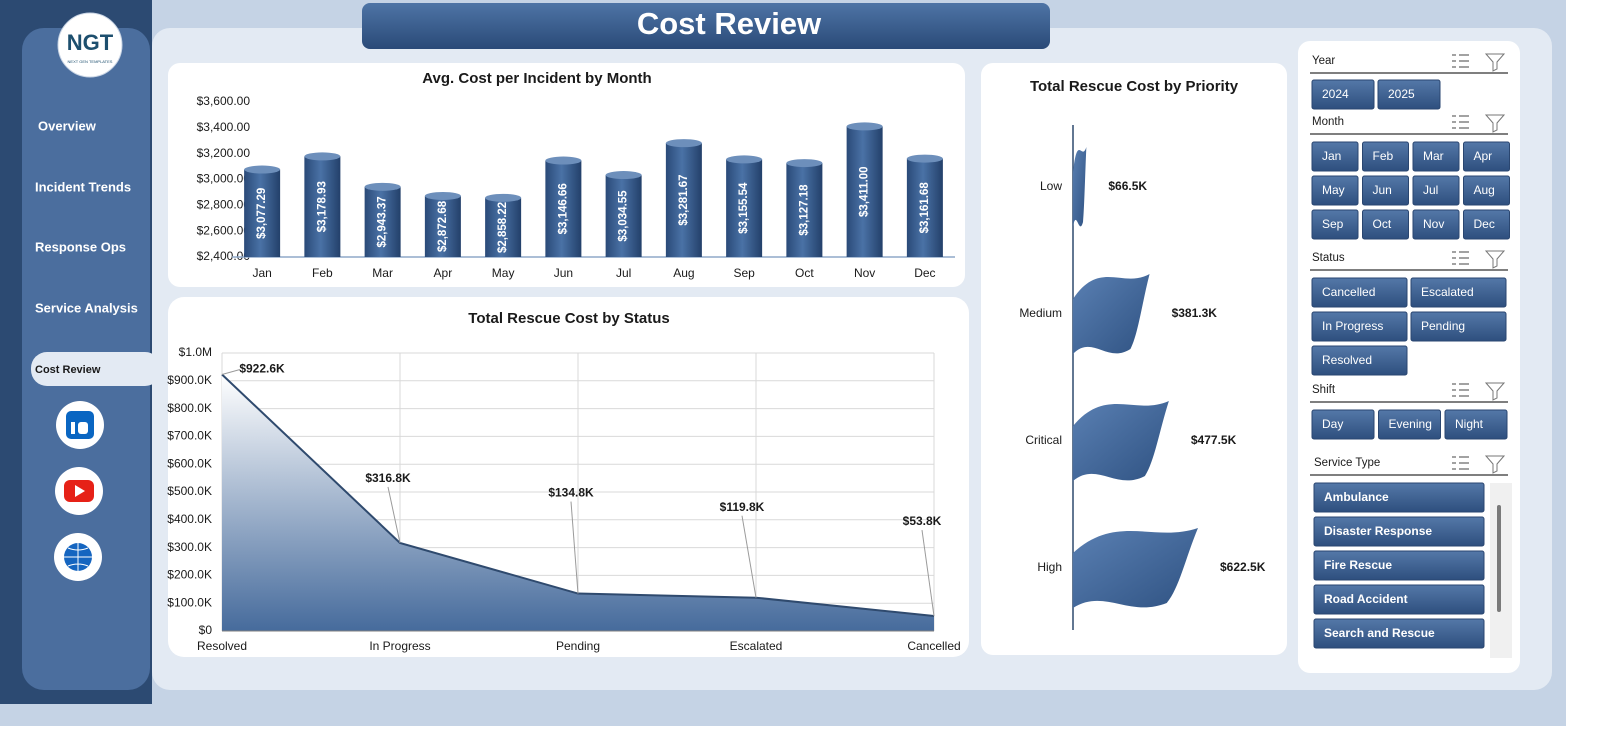  Describe the element at coordinates (1499, 558) in the screenshot. I see `scroll-thumb` at that location.